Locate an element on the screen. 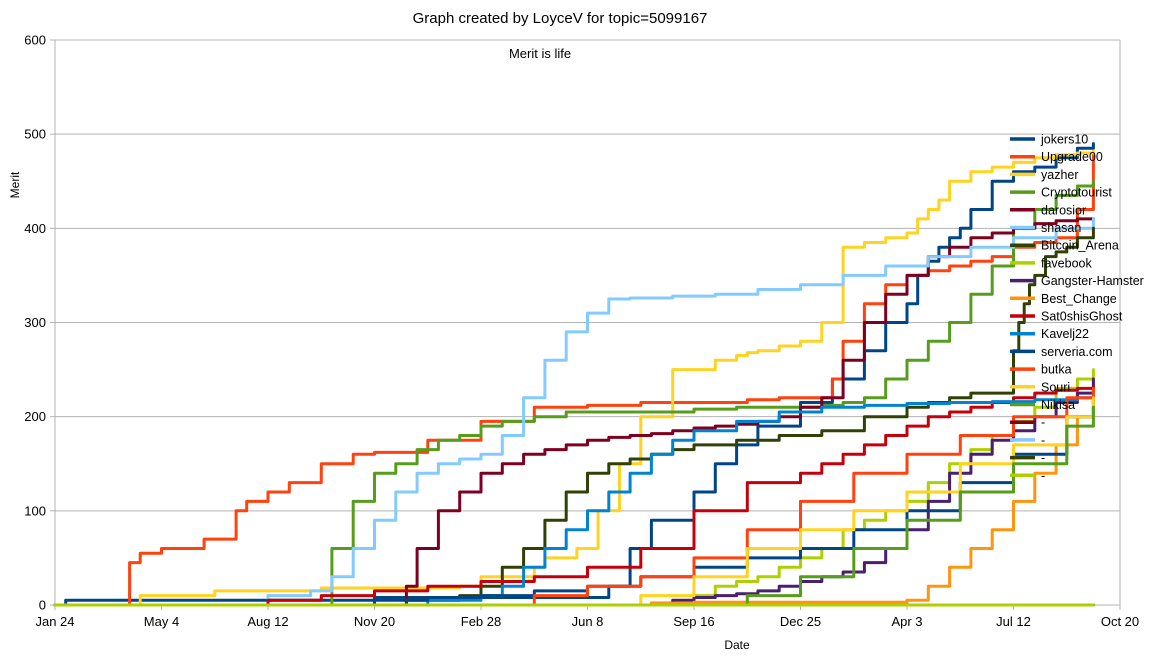 This screenshot has height=660, width=1149. x-axis-title: Date is located at coordinates (737, 645).